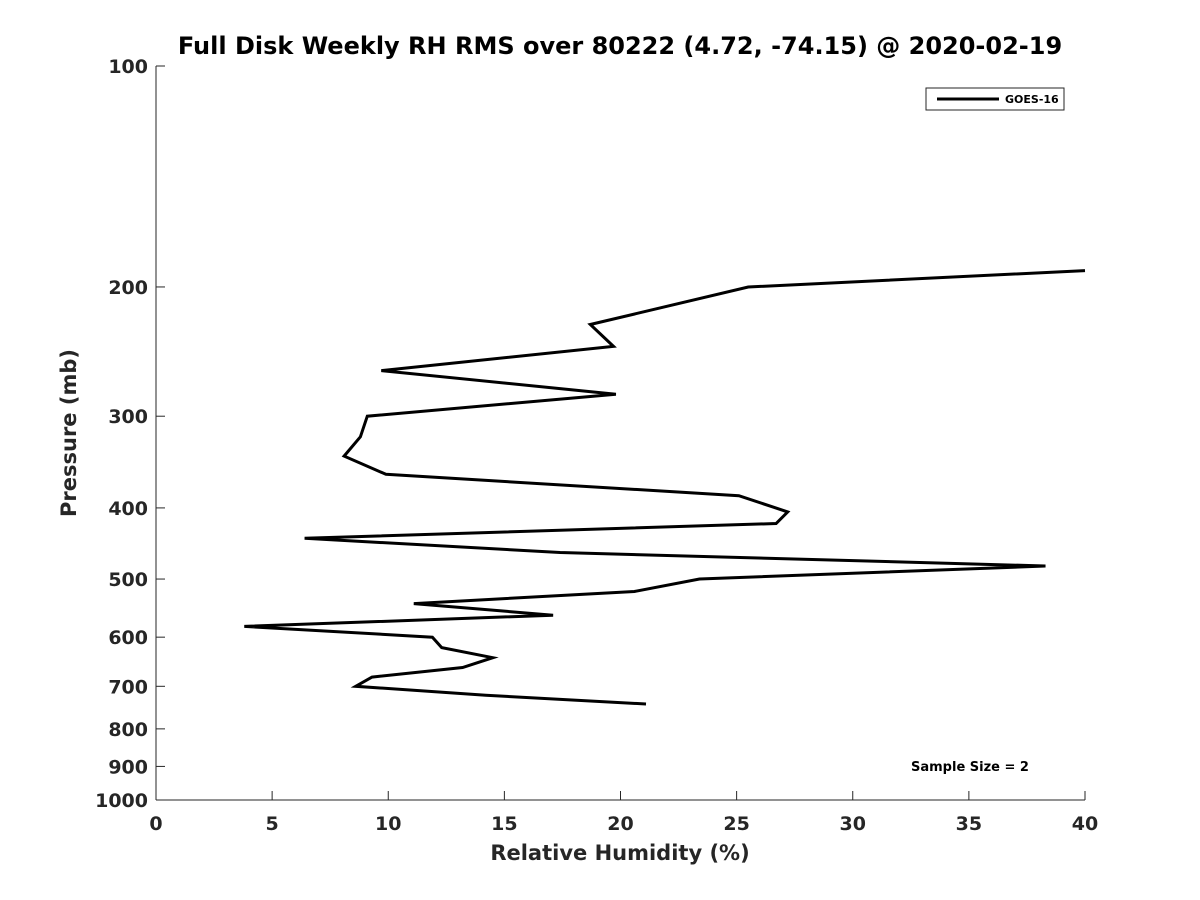 This screenshot has width=1200, height=900. Describe the element at coordinates (128, 288) in the screenshot. I see `y-tick-label: 200` at that location.